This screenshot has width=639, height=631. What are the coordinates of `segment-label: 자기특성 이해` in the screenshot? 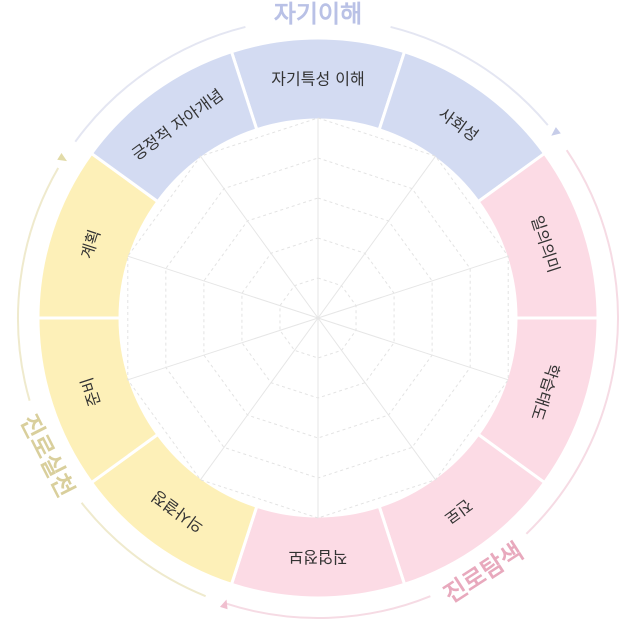 It's located at (317, 79).